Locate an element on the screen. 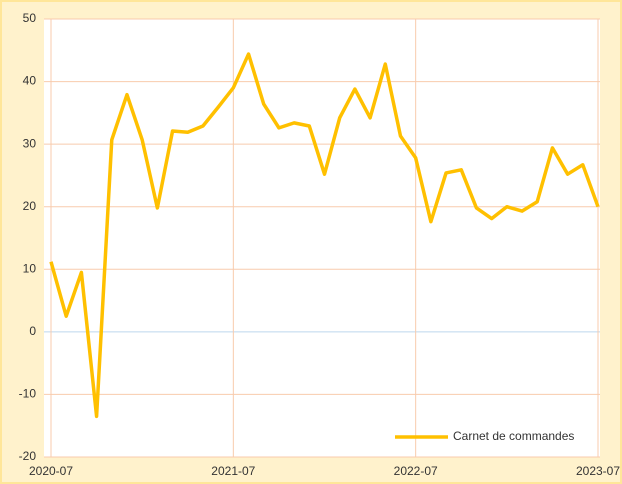 The height and width of the screenshot is (484, 622). y-tick-label: -10 is located at coordinates (28, 394).